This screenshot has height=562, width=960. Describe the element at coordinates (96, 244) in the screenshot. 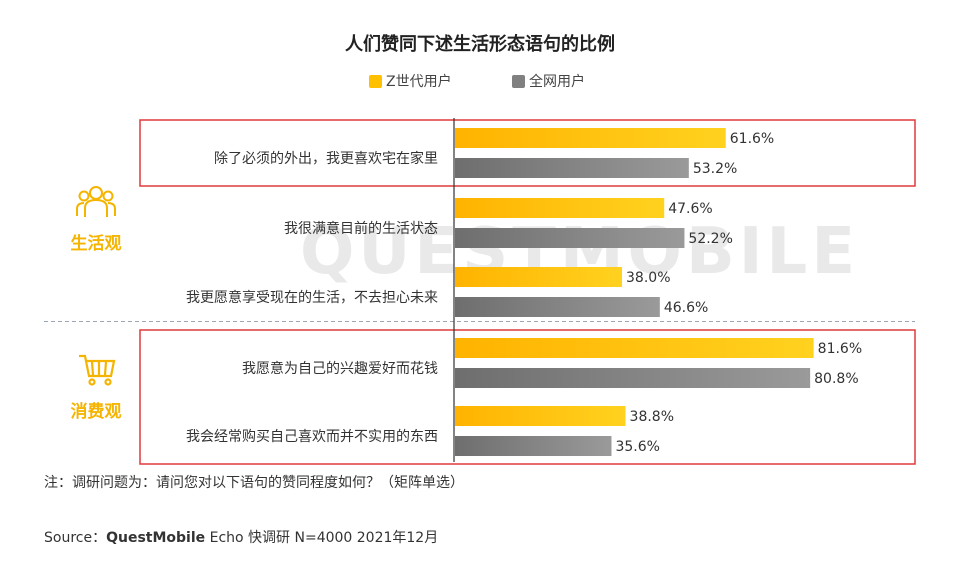

I see `category-label-lifestyle: 生活观` at that location.